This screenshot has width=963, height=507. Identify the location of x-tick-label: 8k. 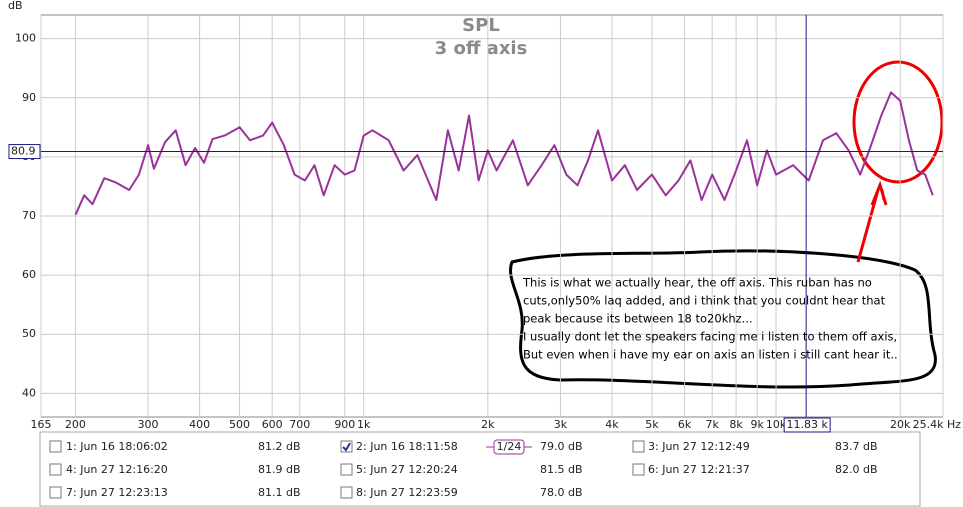
(736, 424).